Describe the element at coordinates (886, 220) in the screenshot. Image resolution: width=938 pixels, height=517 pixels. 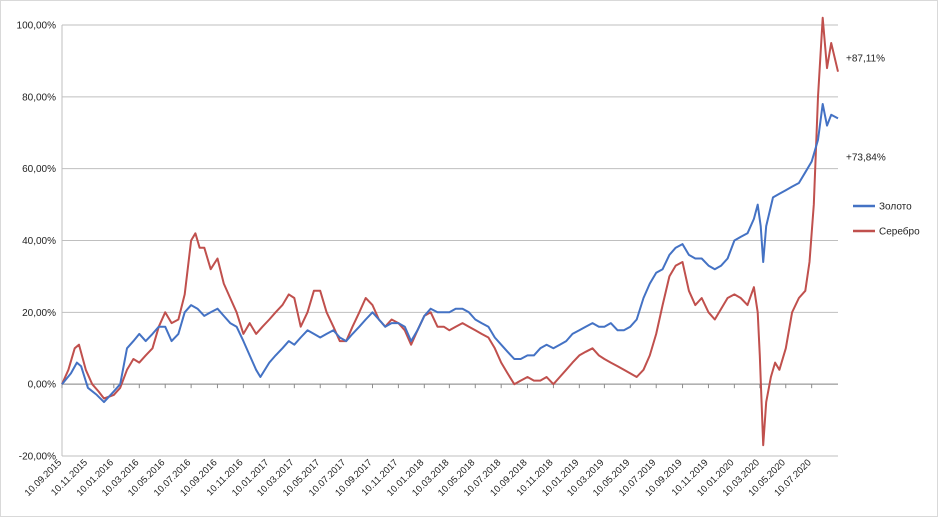
I see `legend: Золото Серебро` at that location.